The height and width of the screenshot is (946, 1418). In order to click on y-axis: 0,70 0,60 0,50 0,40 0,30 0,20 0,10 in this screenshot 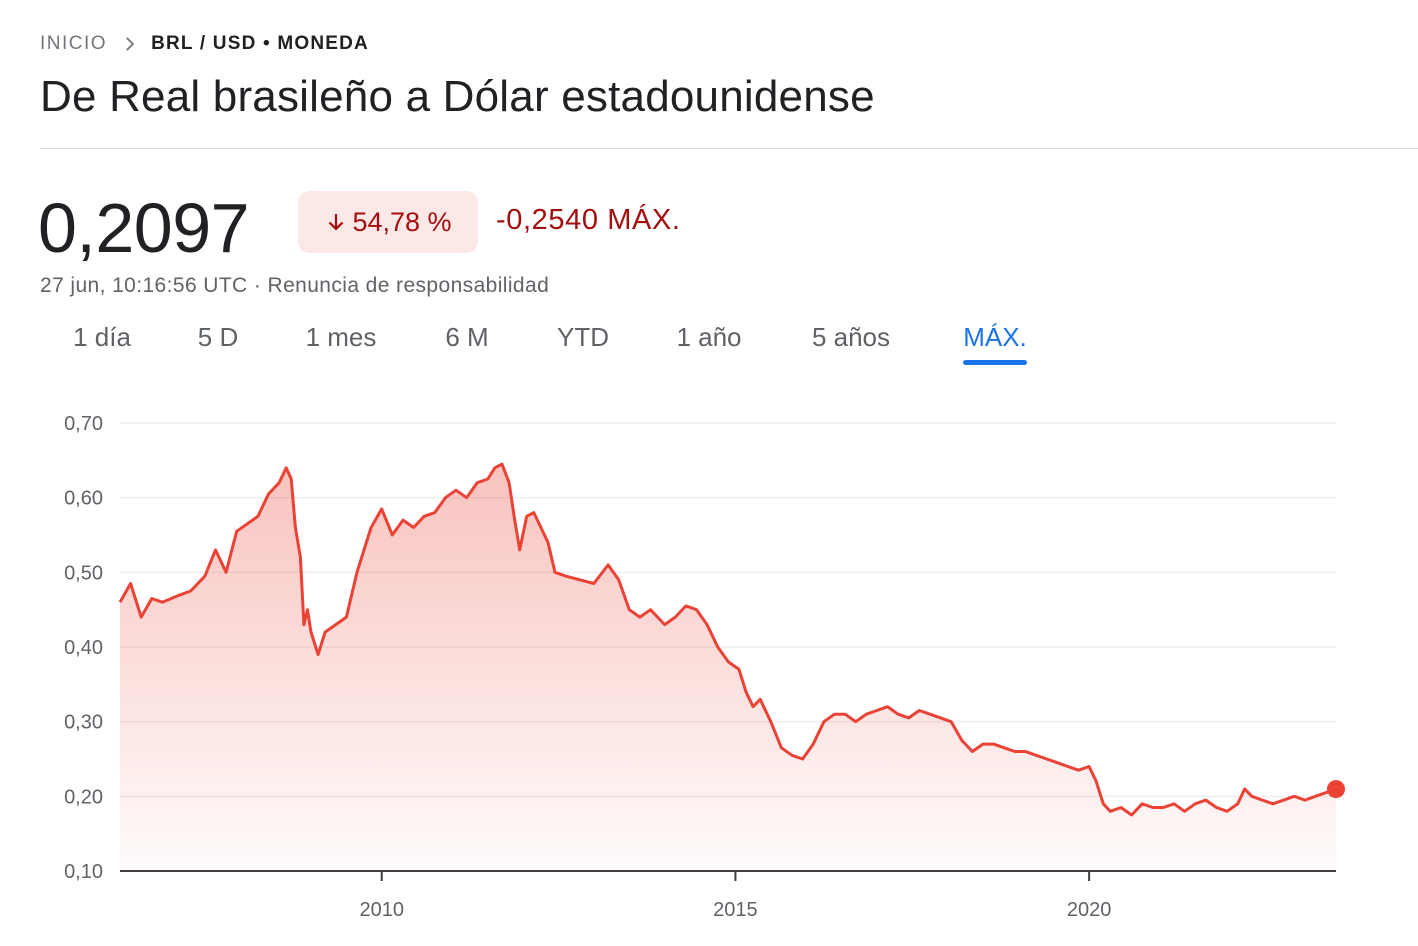, I will do `click(83, 648)`.